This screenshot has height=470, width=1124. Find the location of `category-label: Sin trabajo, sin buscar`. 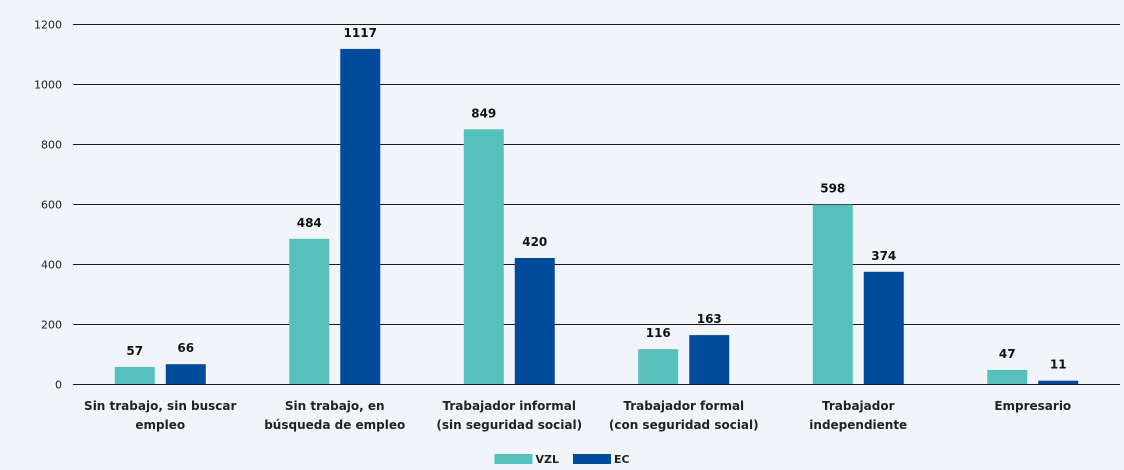

category-label: Sin trabajo, sin buscar is located at coordinates (160, 406).